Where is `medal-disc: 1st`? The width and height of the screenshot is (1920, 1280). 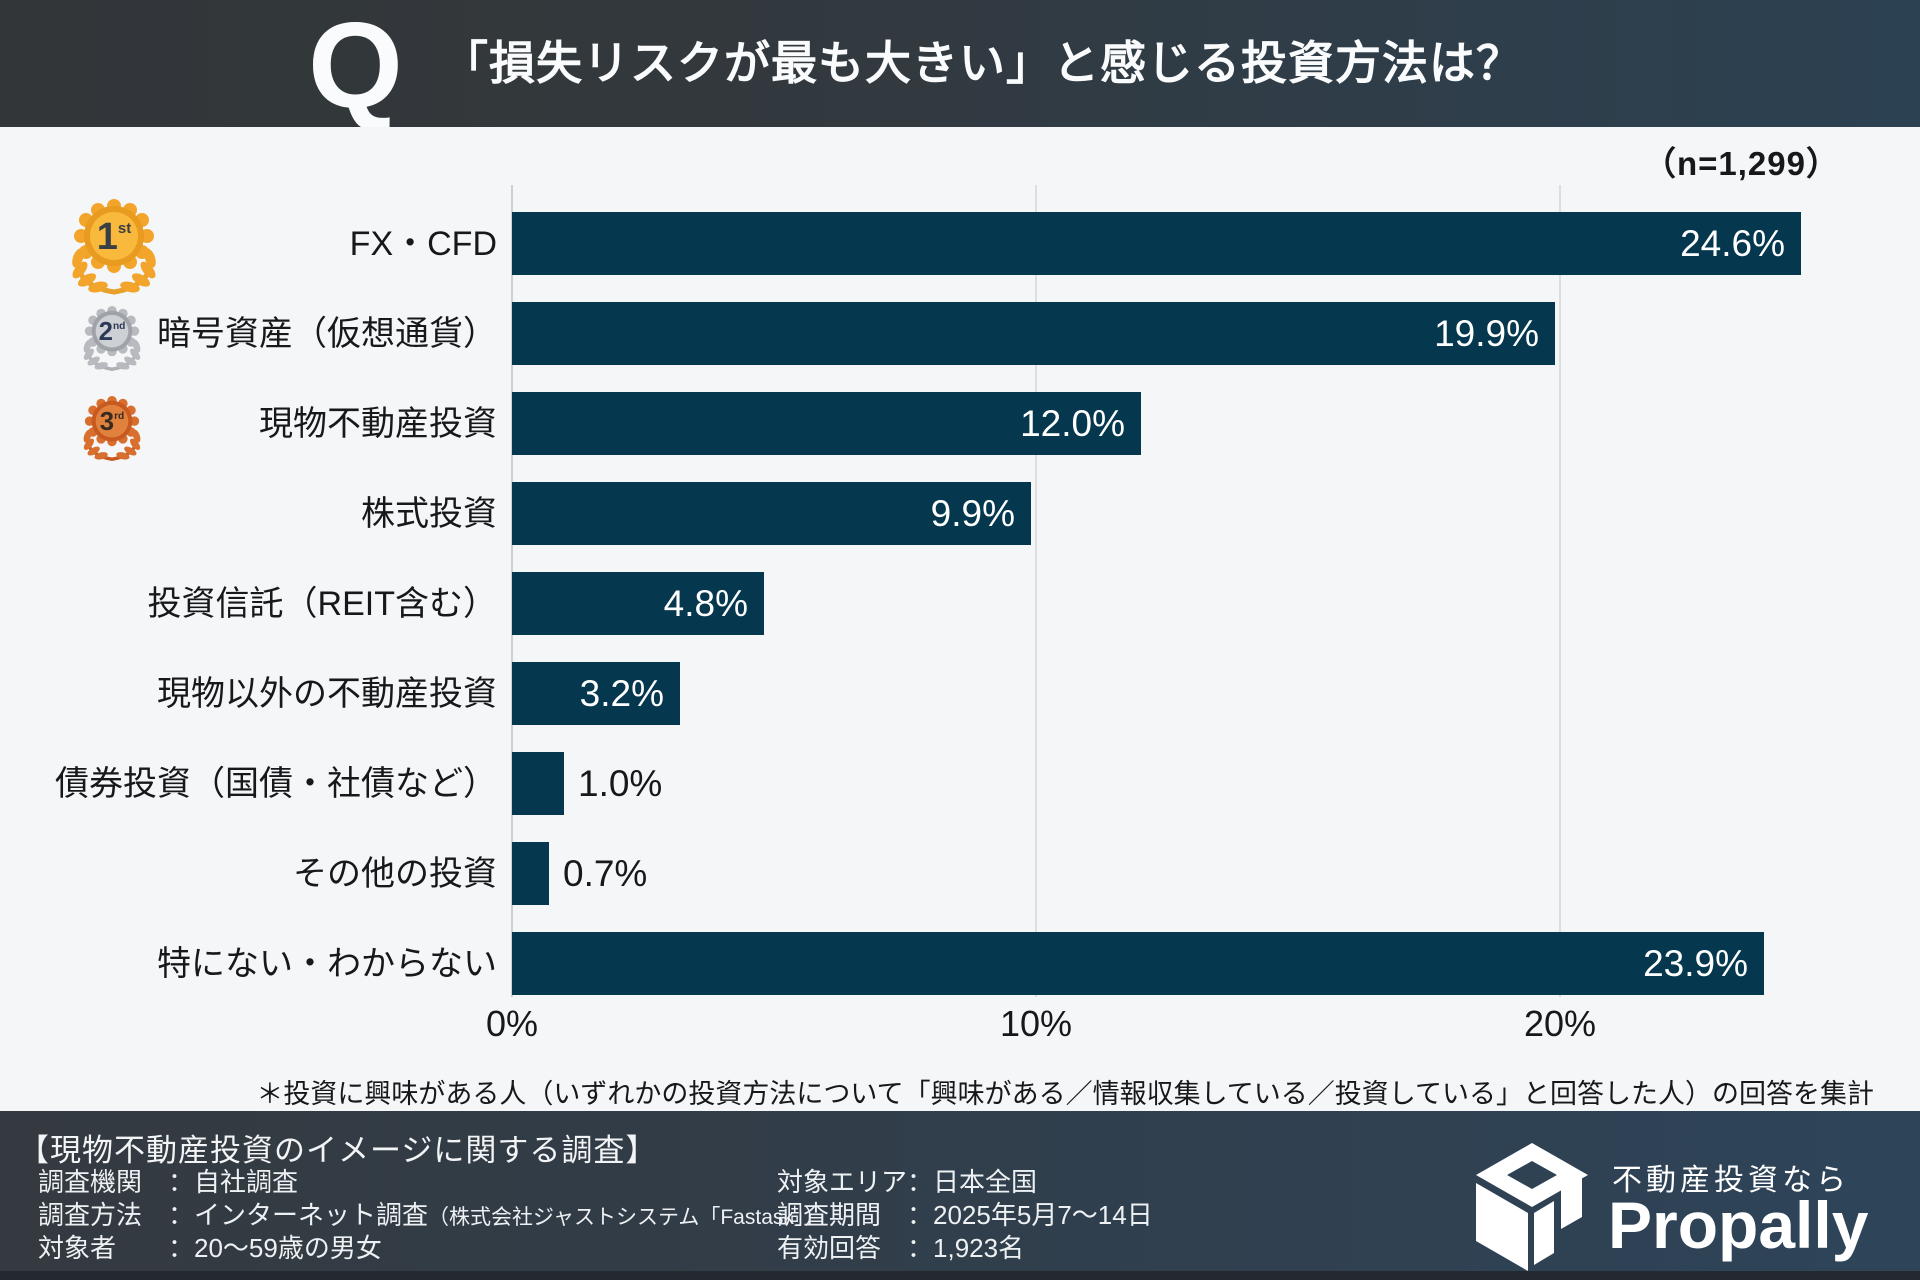
medal-disc: 1st is located at coordinates (114, 236).